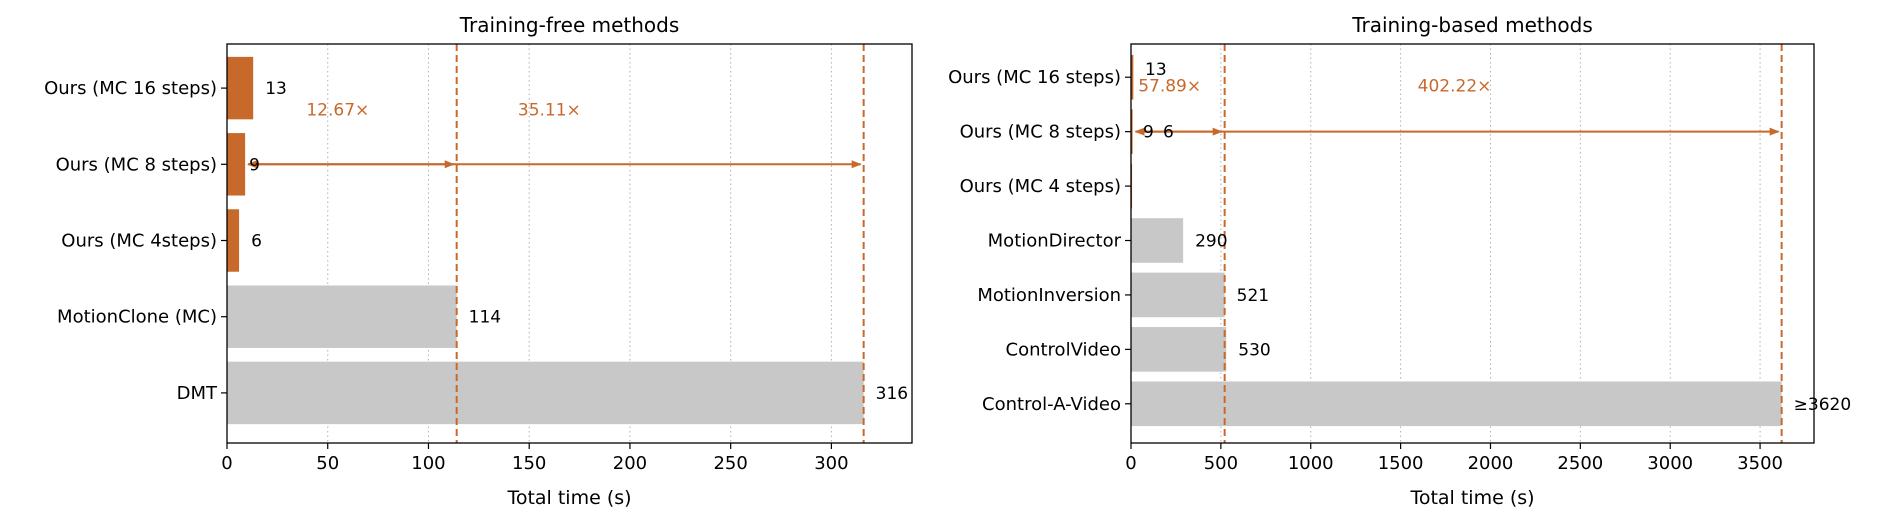  I want to click on category-label: MotionDirector, so click(1055, 241).